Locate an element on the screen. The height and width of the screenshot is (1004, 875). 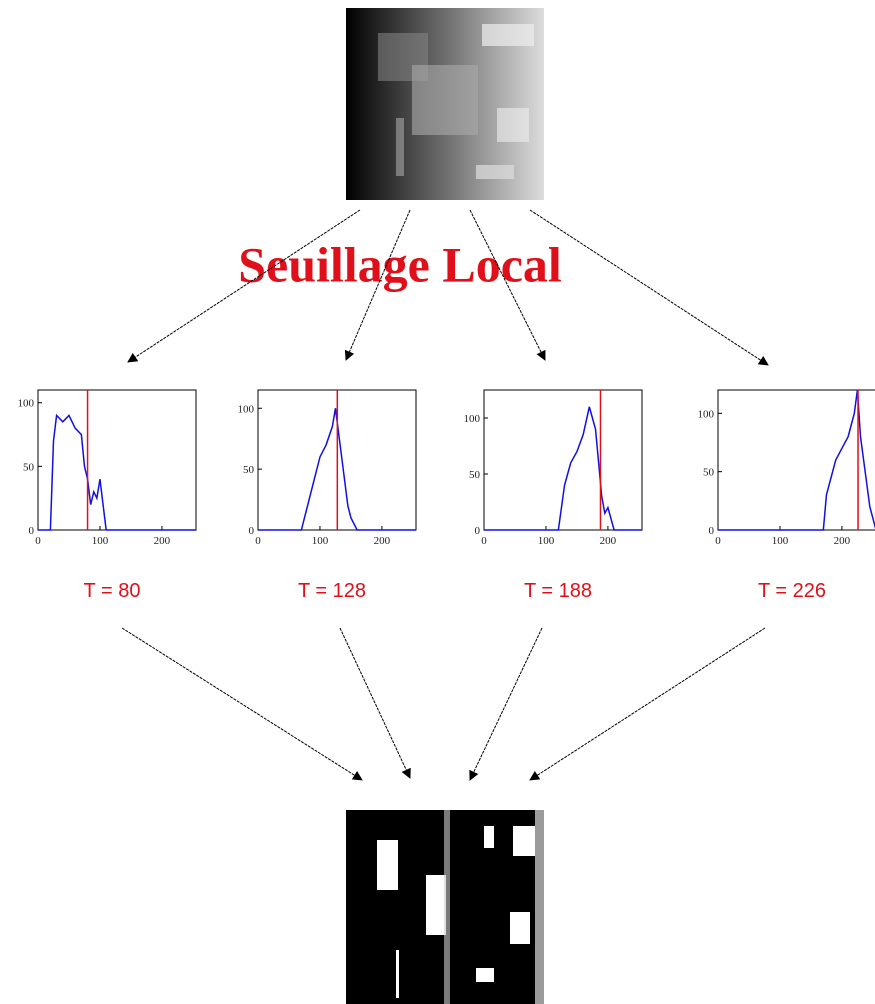
source-image is located at coordinates (445, 104).